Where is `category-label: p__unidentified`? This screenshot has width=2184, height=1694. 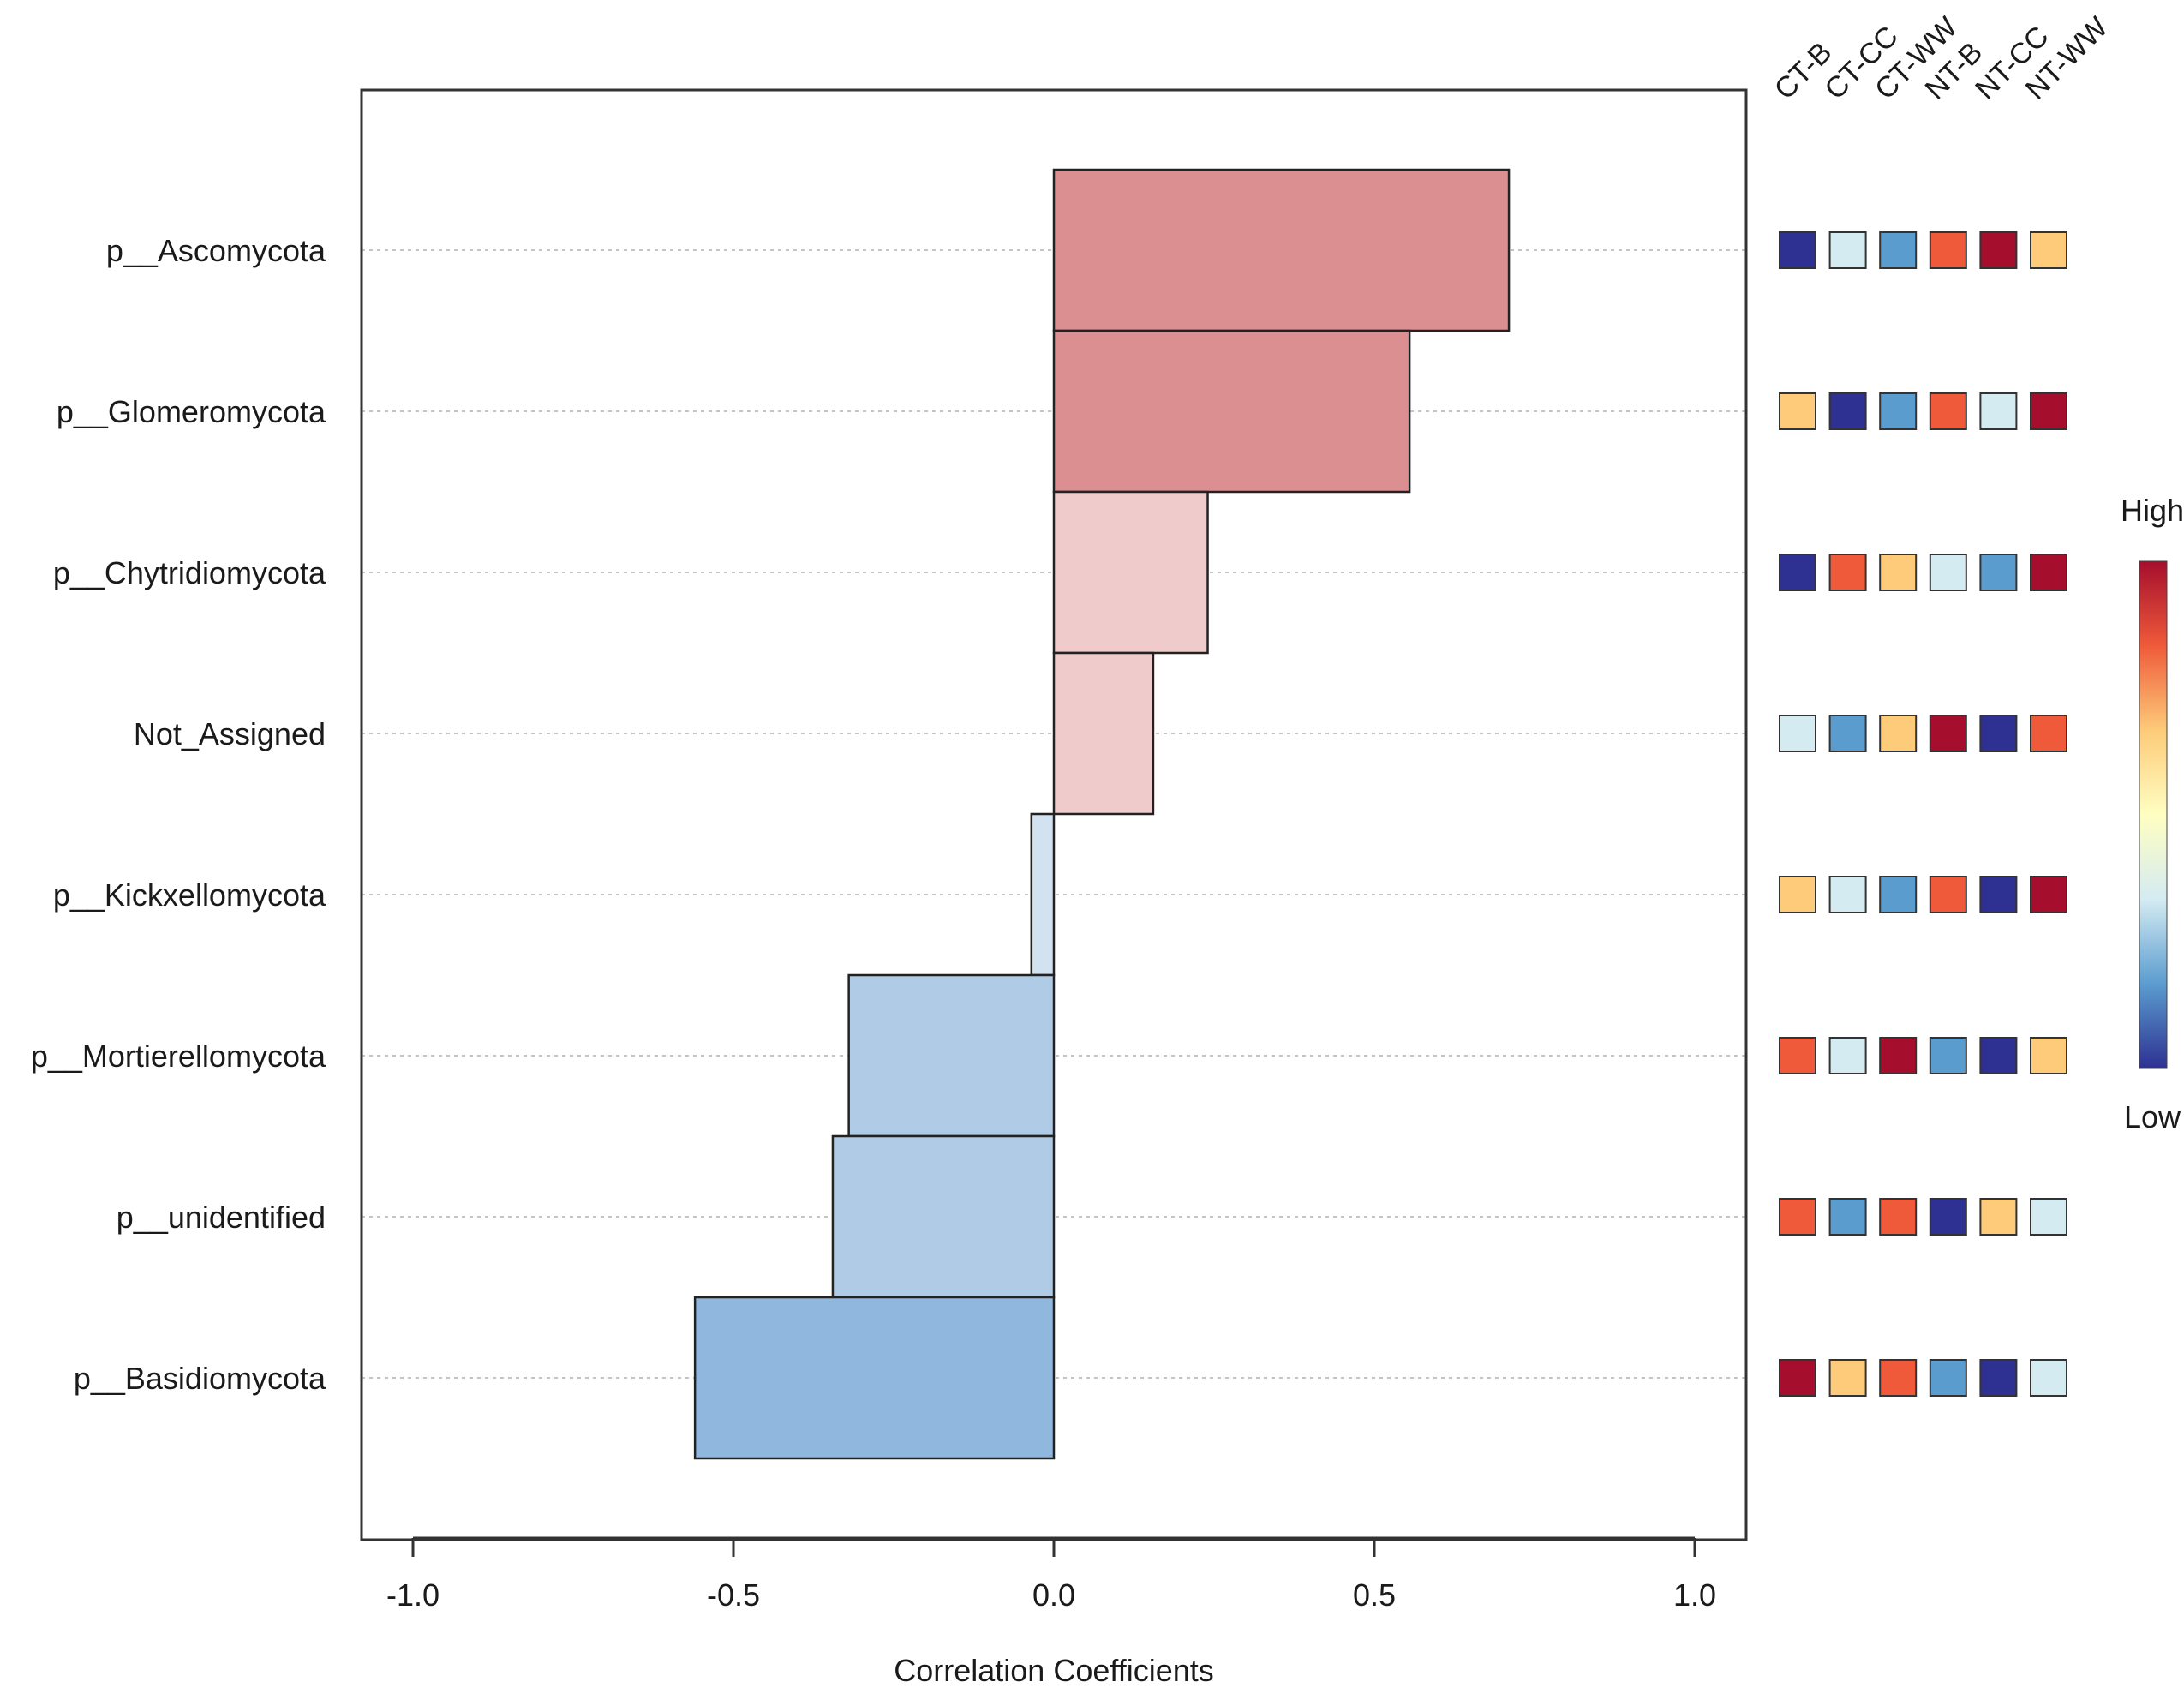 category-label: p__unidentified is located at coordinates (222, 1217).